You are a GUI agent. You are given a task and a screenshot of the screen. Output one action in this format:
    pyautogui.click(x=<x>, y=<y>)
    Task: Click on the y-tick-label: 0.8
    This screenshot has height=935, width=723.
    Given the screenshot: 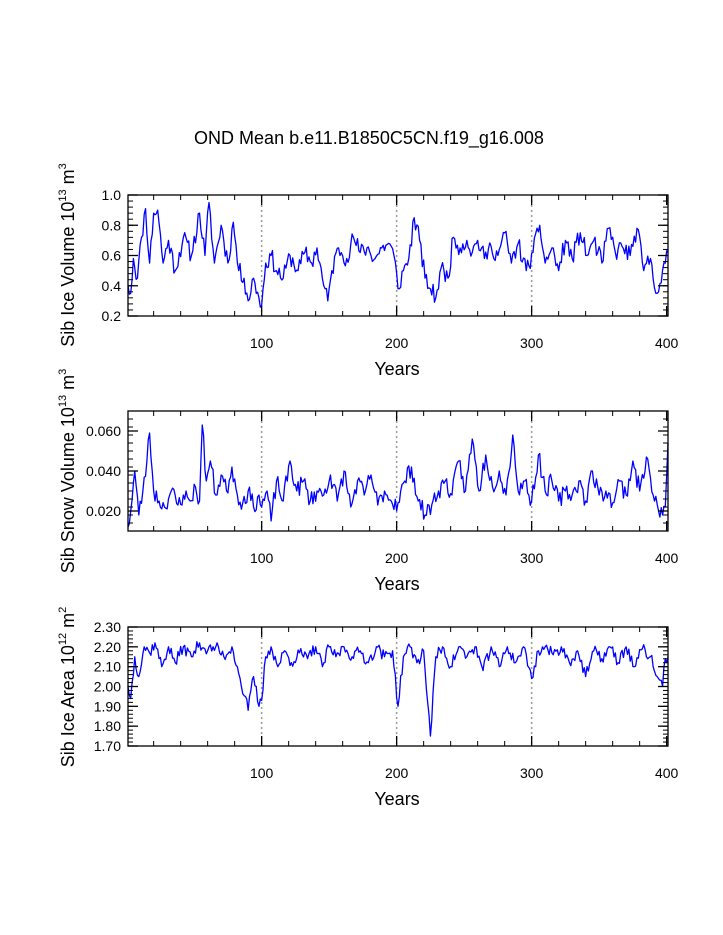 What is the action you would take?
    pyautogui.click(x=112, y=225)
    